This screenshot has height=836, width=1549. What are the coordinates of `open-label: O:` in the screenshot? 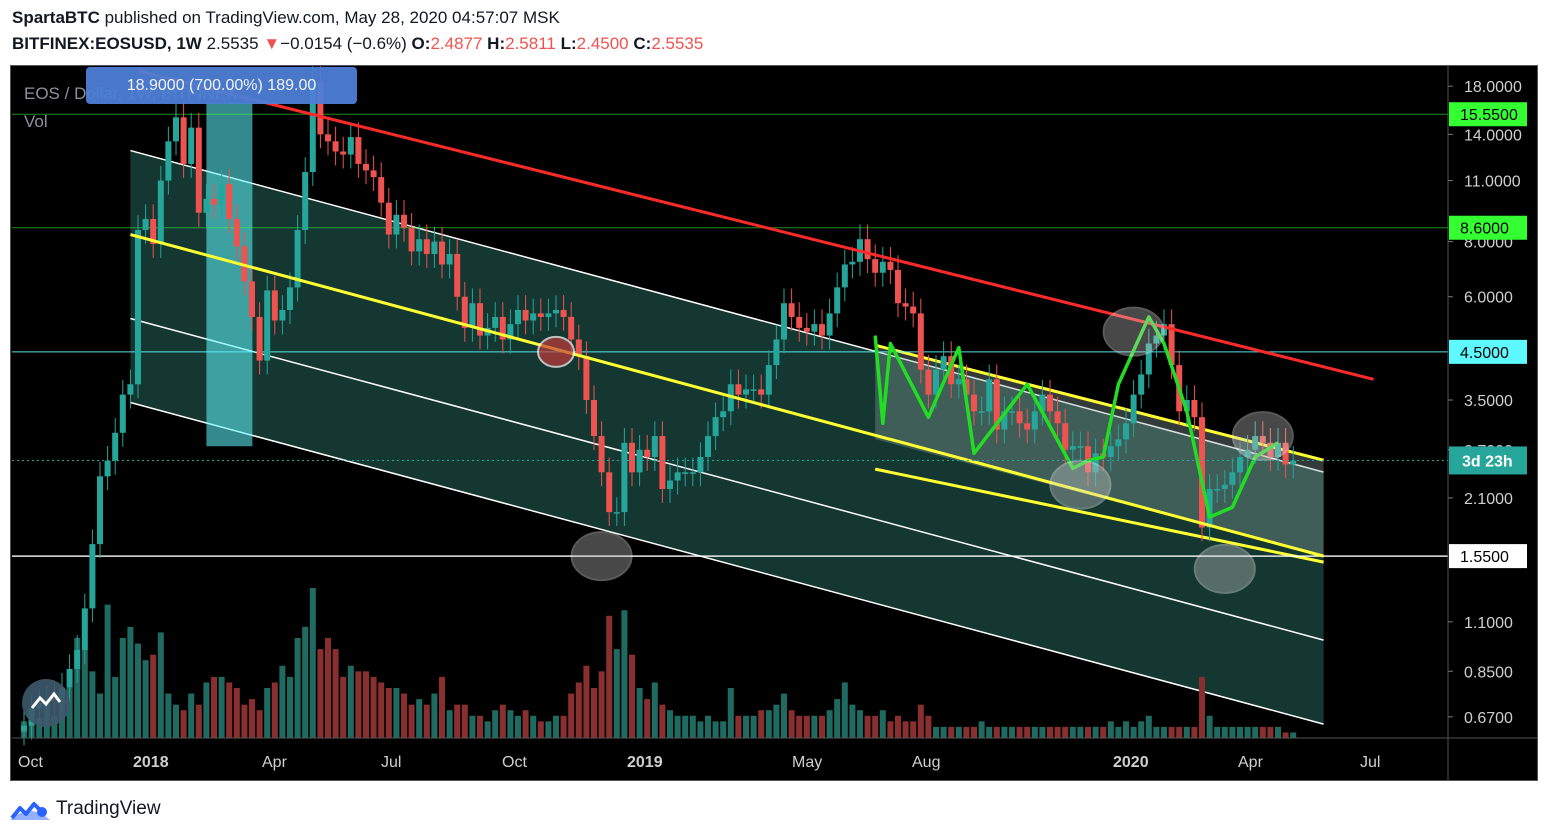 It's located at (421, 43).